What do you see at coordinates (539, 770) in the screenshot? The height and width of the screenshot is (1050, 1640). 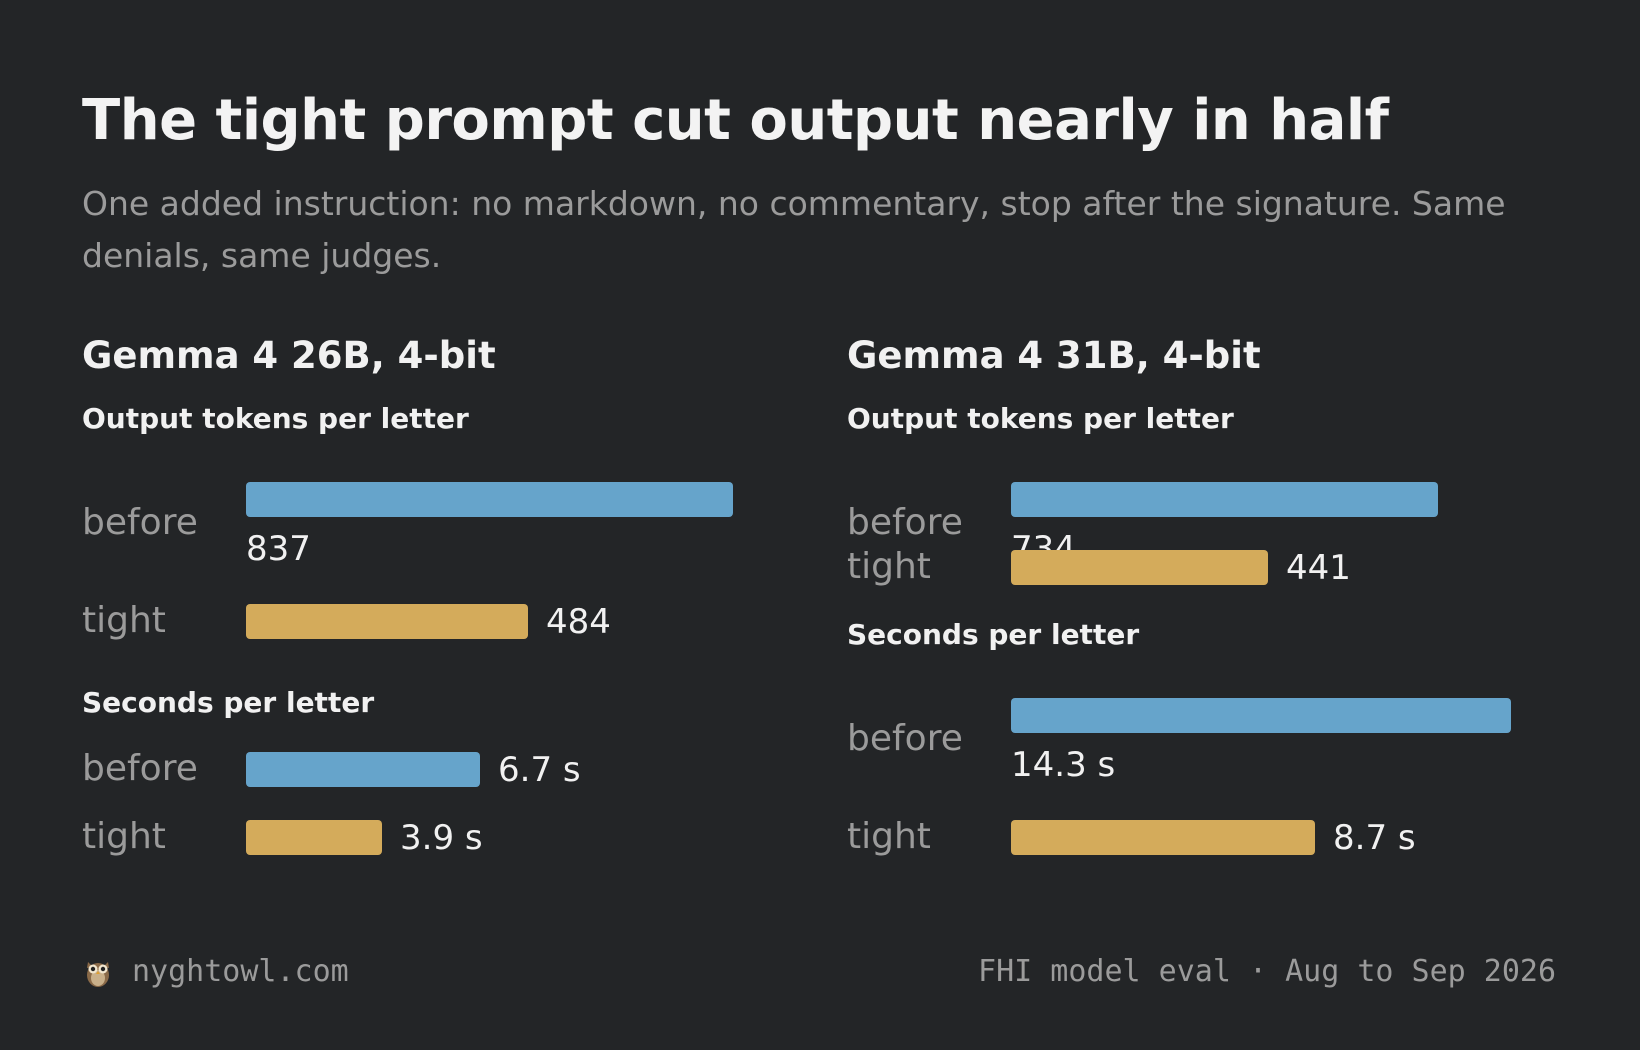 I see `value-label-before: 6.7 s` at bounding box center [539, 770].